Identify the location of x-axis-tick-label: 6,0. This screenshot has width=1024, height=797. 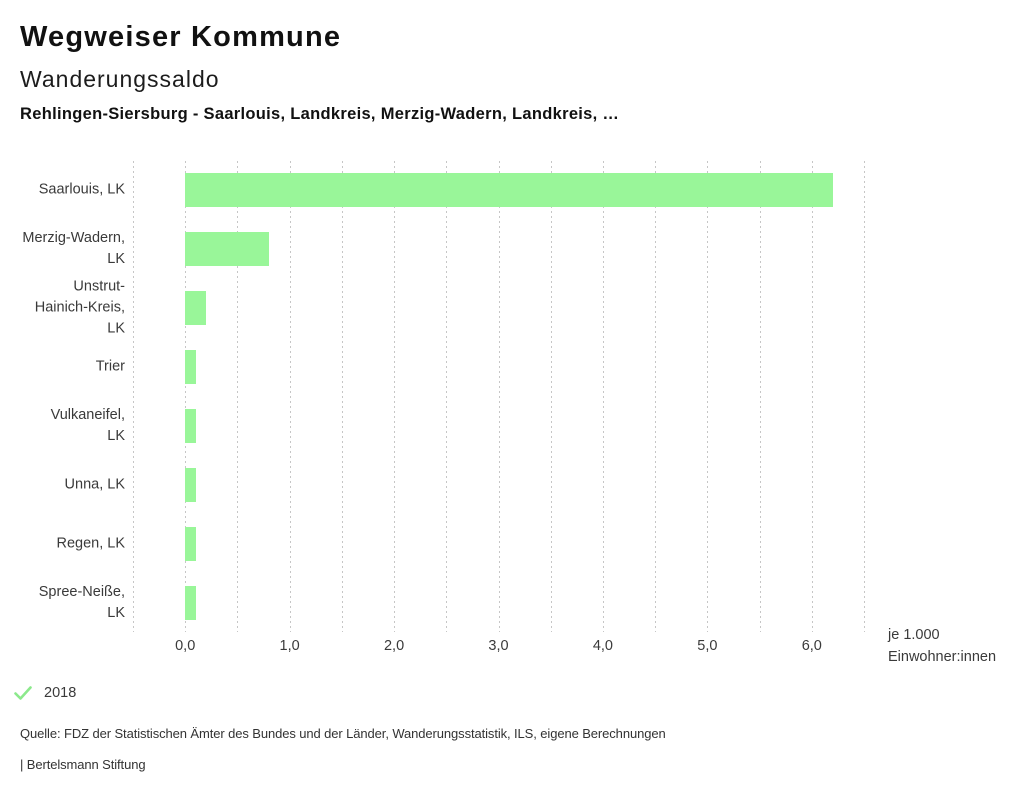
(811, 646).